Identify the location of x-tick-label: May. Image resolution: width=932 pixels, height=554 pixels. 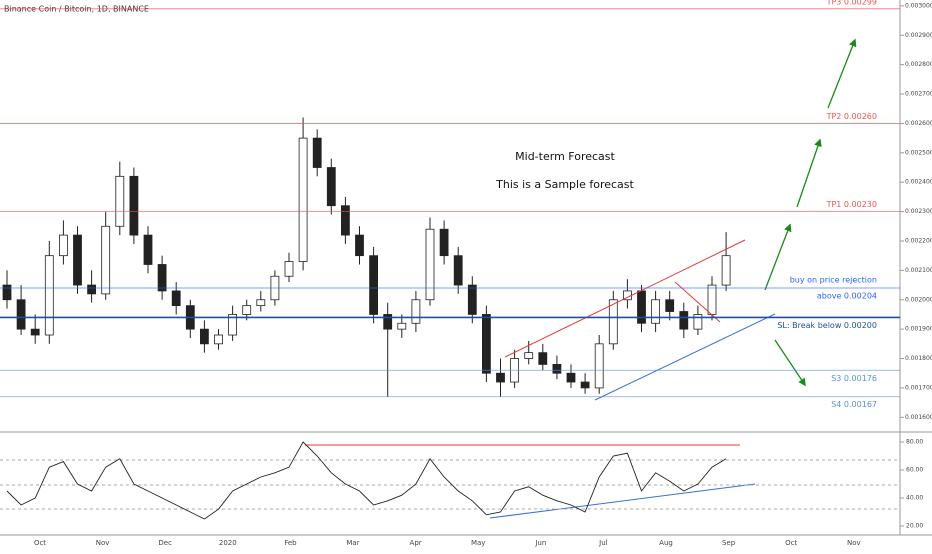
(478, 543).